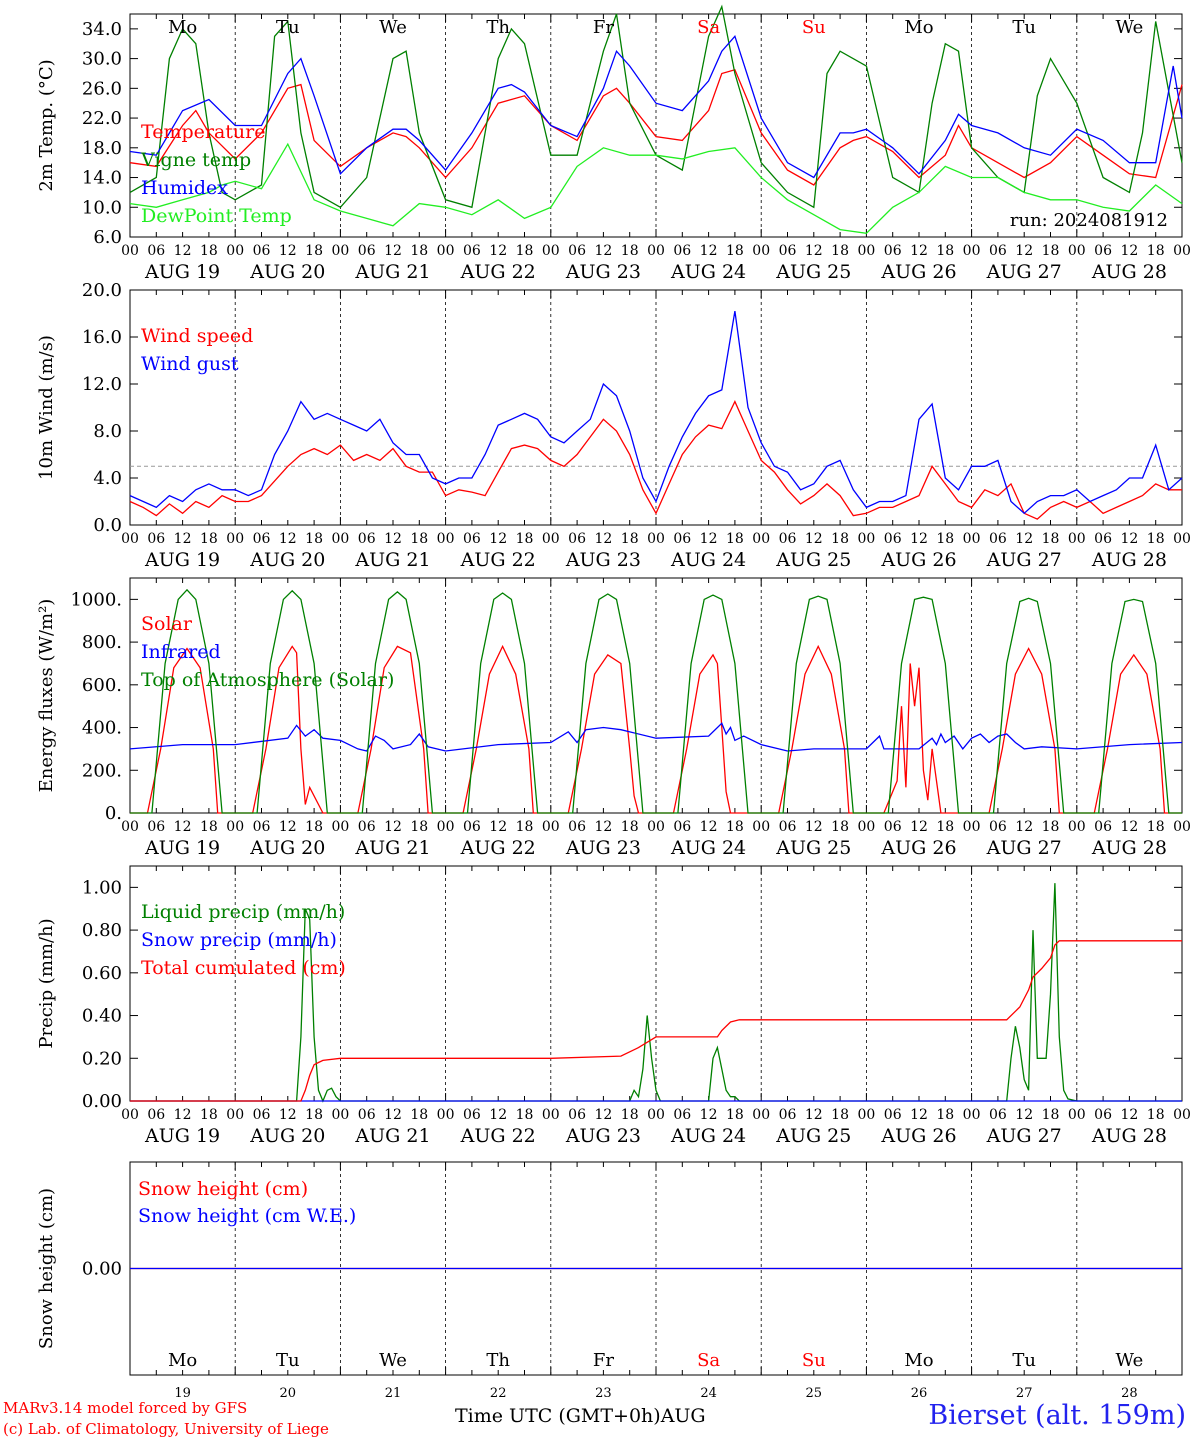 The width and height of the screenshot is (1194, 1440). I want to click on weekday-label: We, so click(393, 27).